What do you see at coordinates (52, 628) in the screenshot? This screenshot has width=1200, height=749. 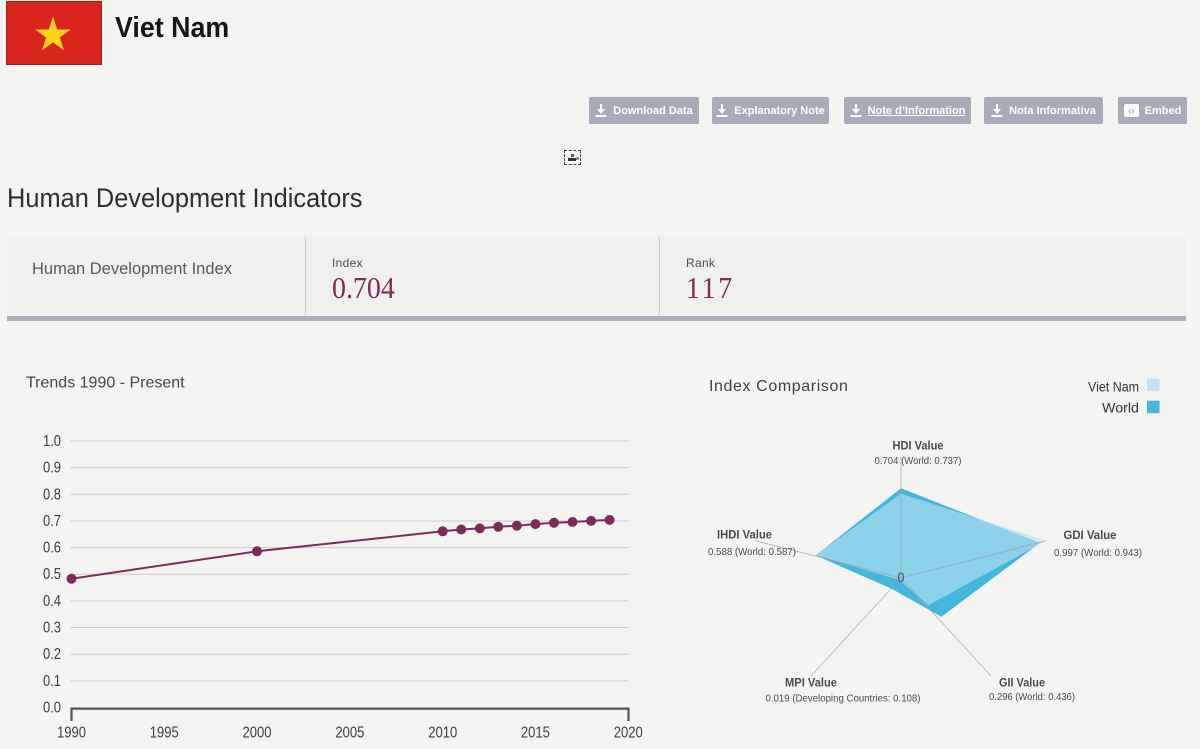 I see `svg-text: 0.3` at bounding box center [52, 628].